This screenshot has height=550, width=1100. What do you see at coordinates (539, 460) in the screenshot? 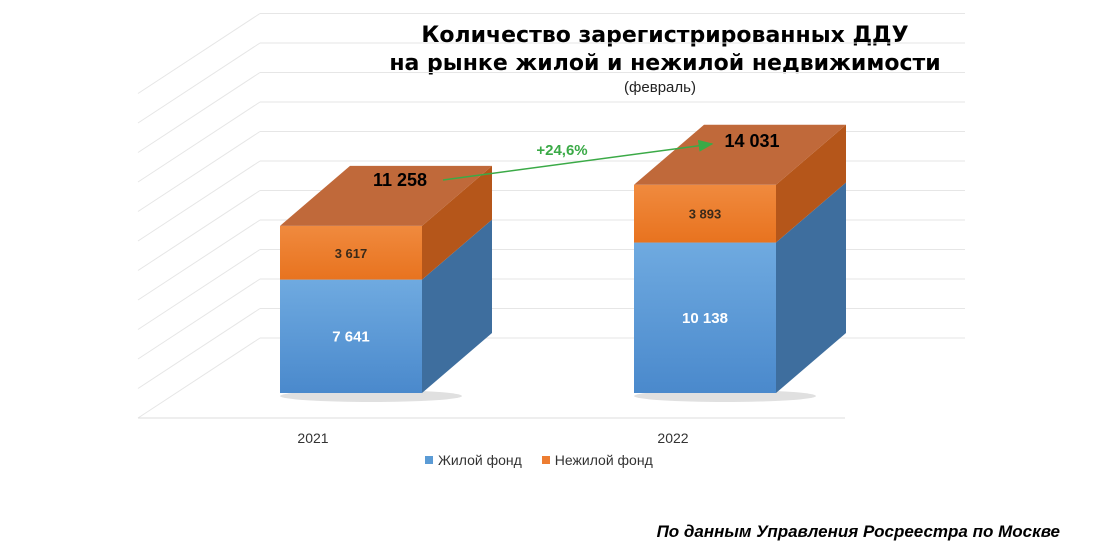
I see `chart-legend: Жилой фонд Нежилой фонд` at bounding box center [539, 460].